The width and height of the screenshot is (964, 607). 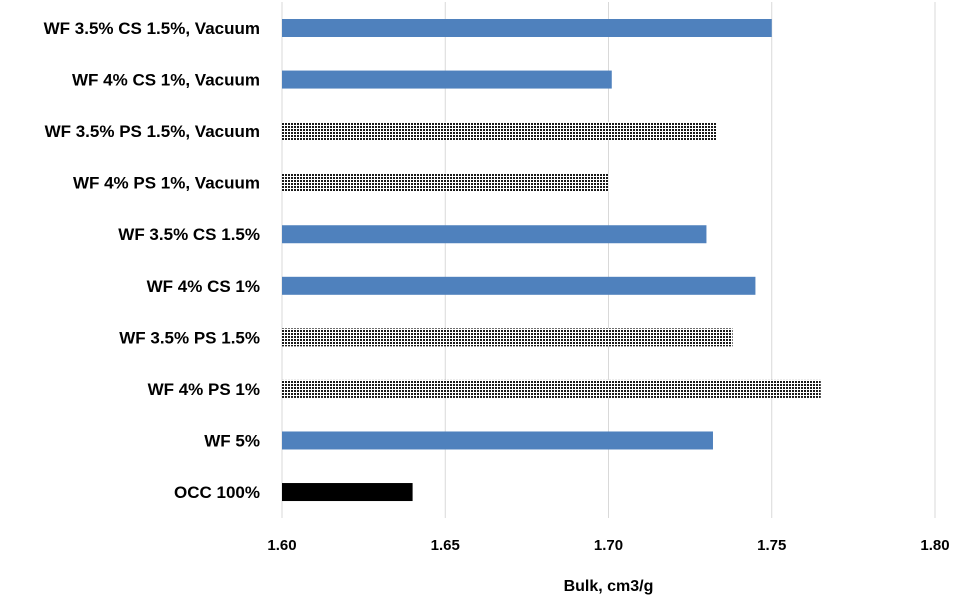 I want to click on category-label: OCC 100%, so click(x=217, y=492).